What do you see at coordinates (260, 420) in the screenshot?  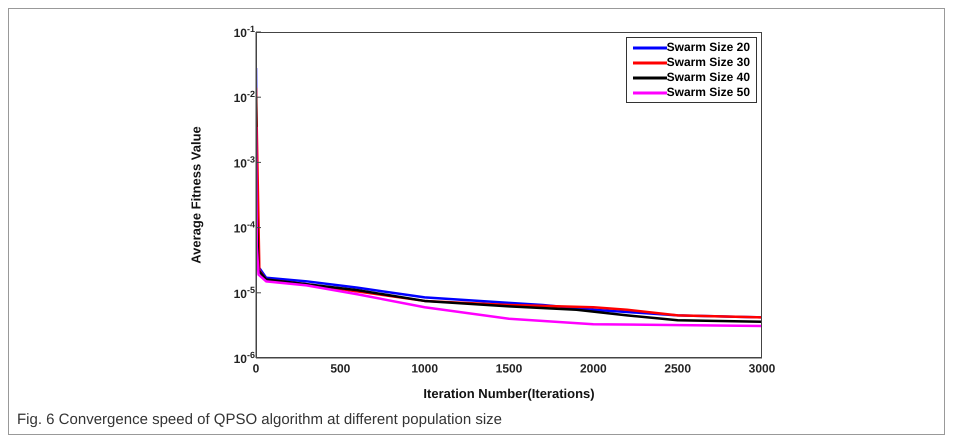 I see `caption: Fig. 6 Convergence speed of QPSO algorithm at different population size` at bounding box center [260, 420].